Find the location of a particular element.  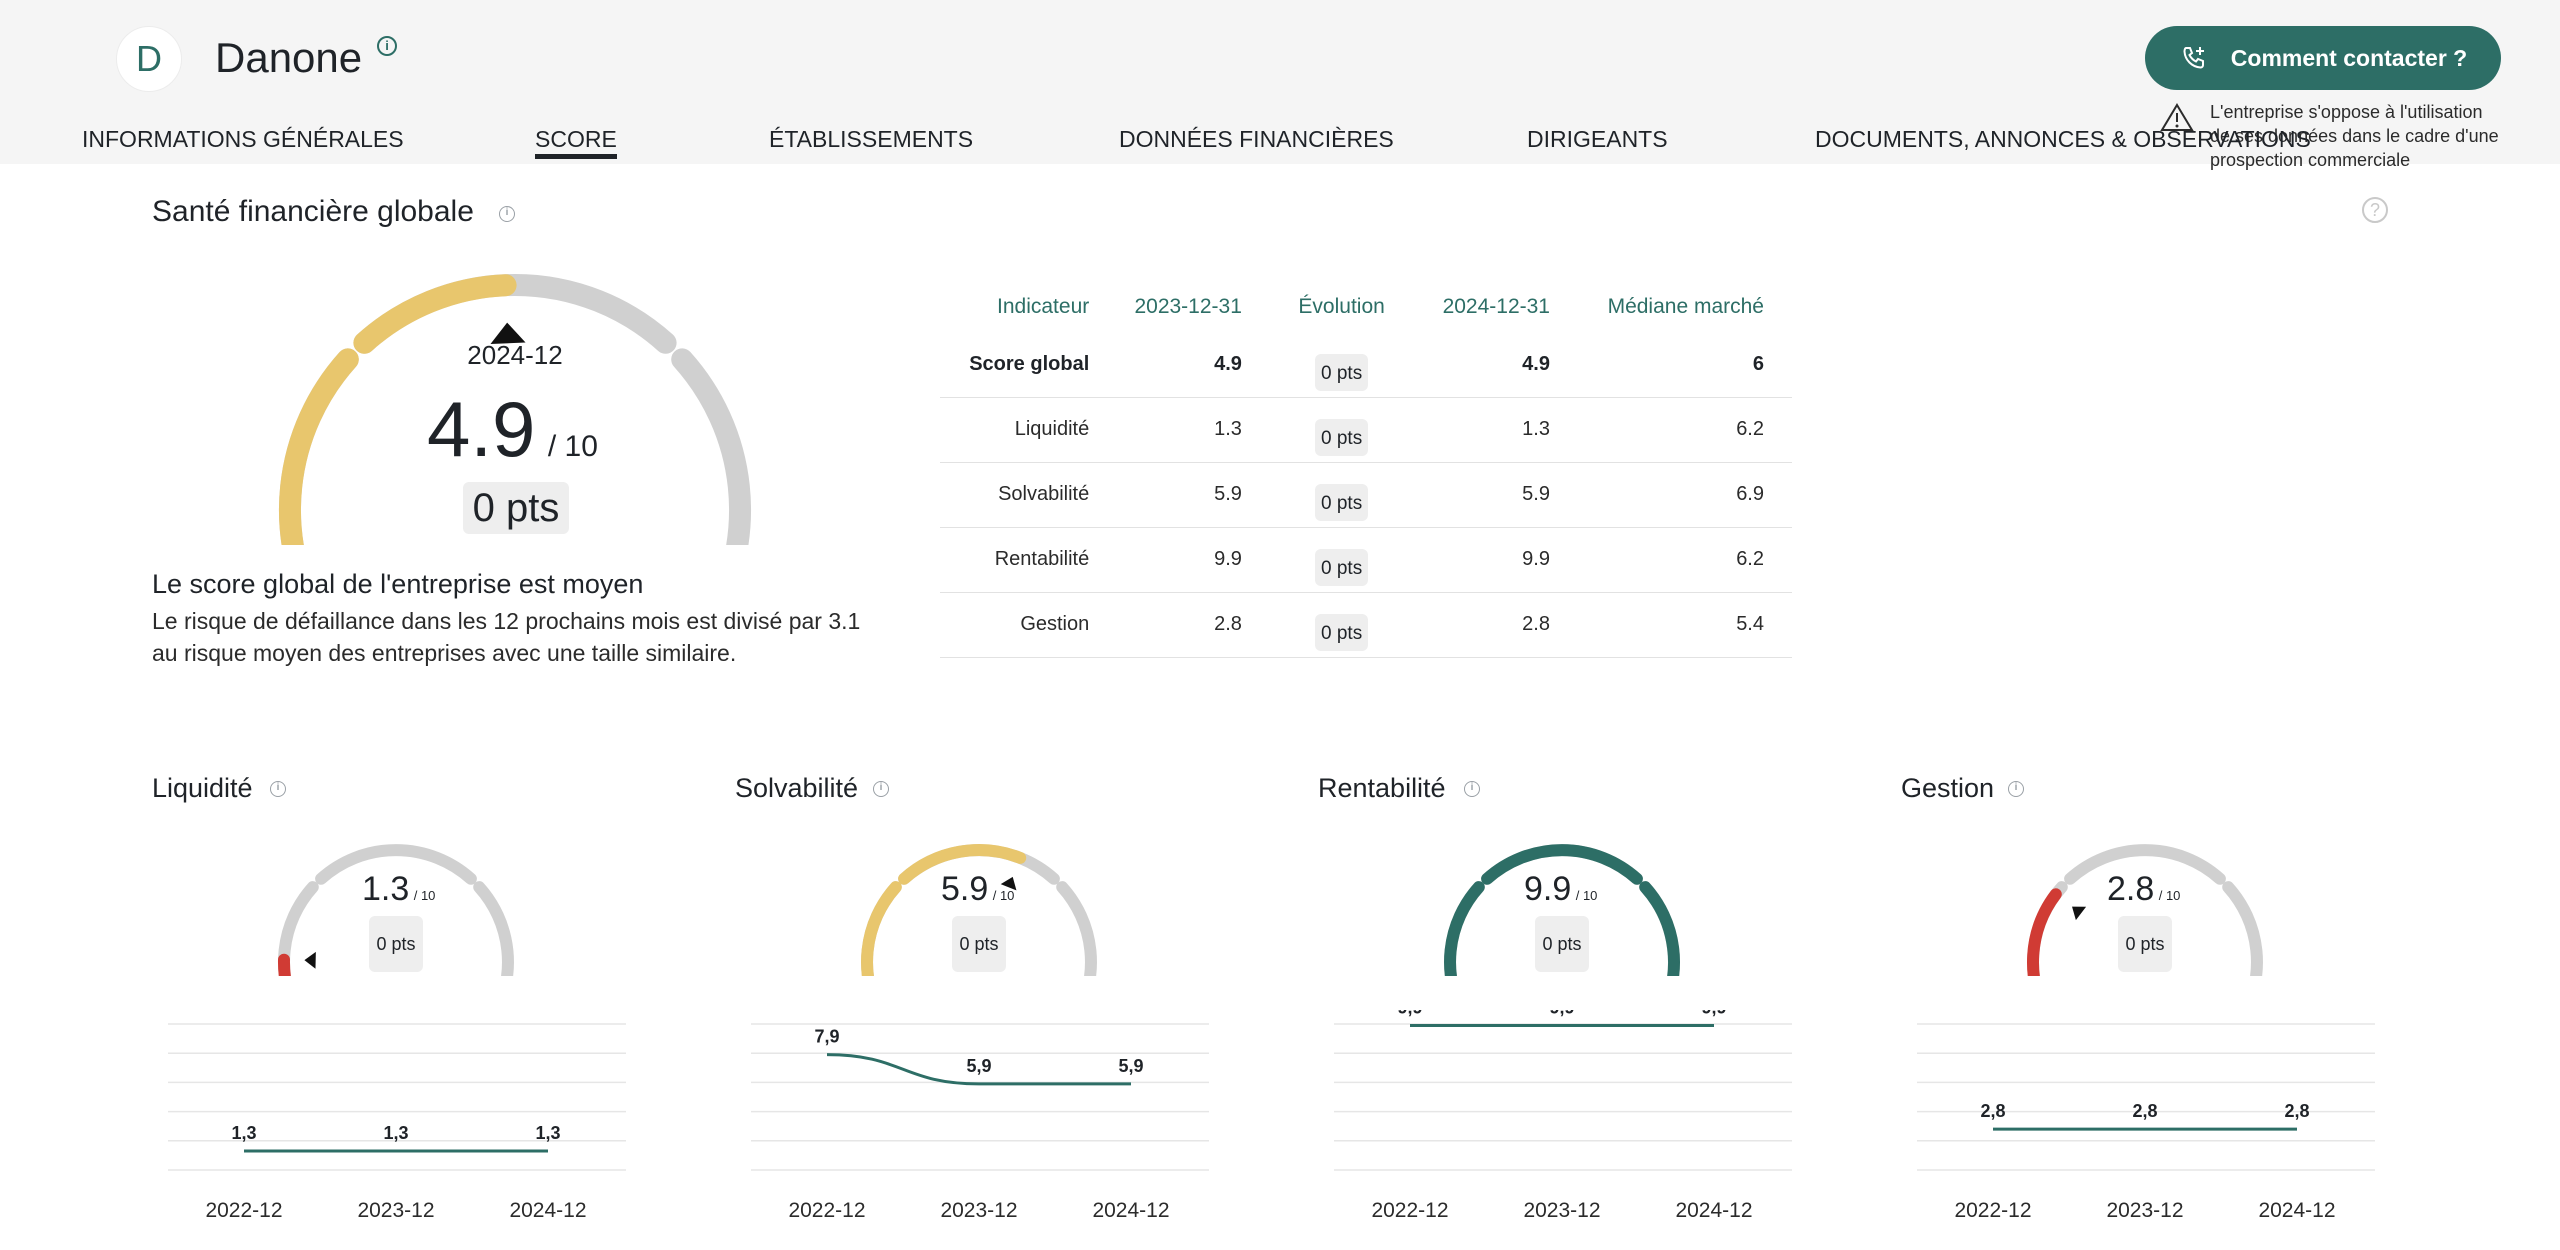

table-row: Rentabilité 9.9 0 pts 9.9 6.2 is located at coordinates (1366, 560).